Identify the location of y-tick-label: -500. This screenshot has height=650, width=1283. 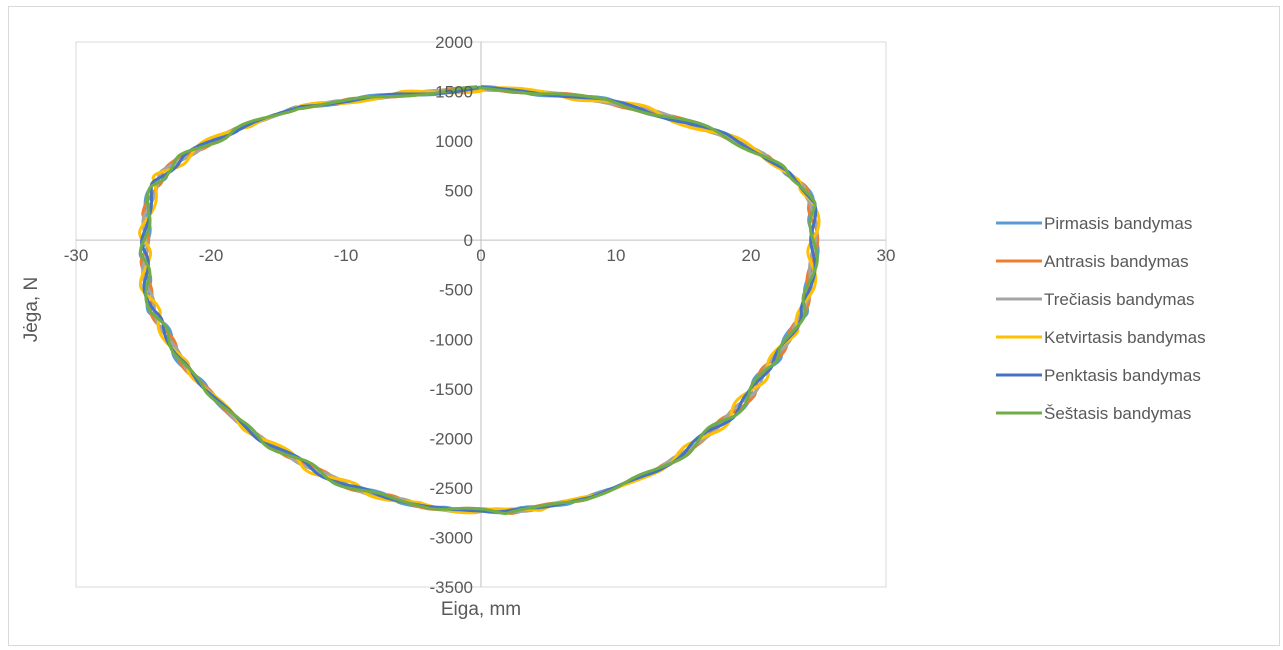
(456, 290).